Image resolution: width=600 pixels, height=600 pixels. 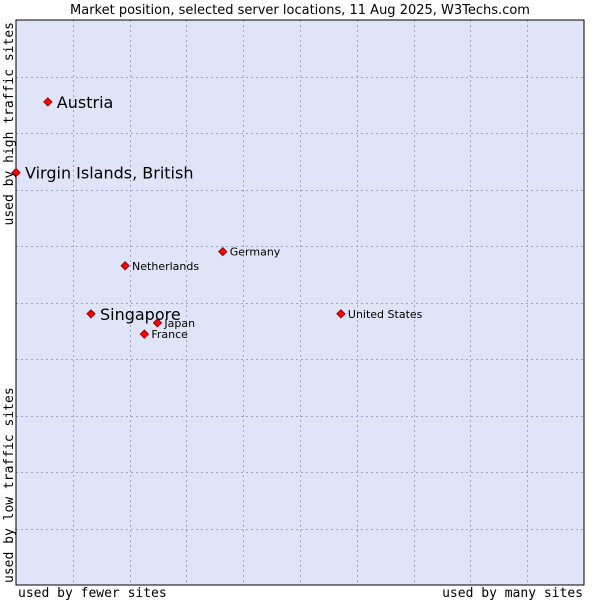 What do you see at coordinates (341, 314) in the screenshot?
I see `point-marker-united-states` at bounding box center [341, 314].